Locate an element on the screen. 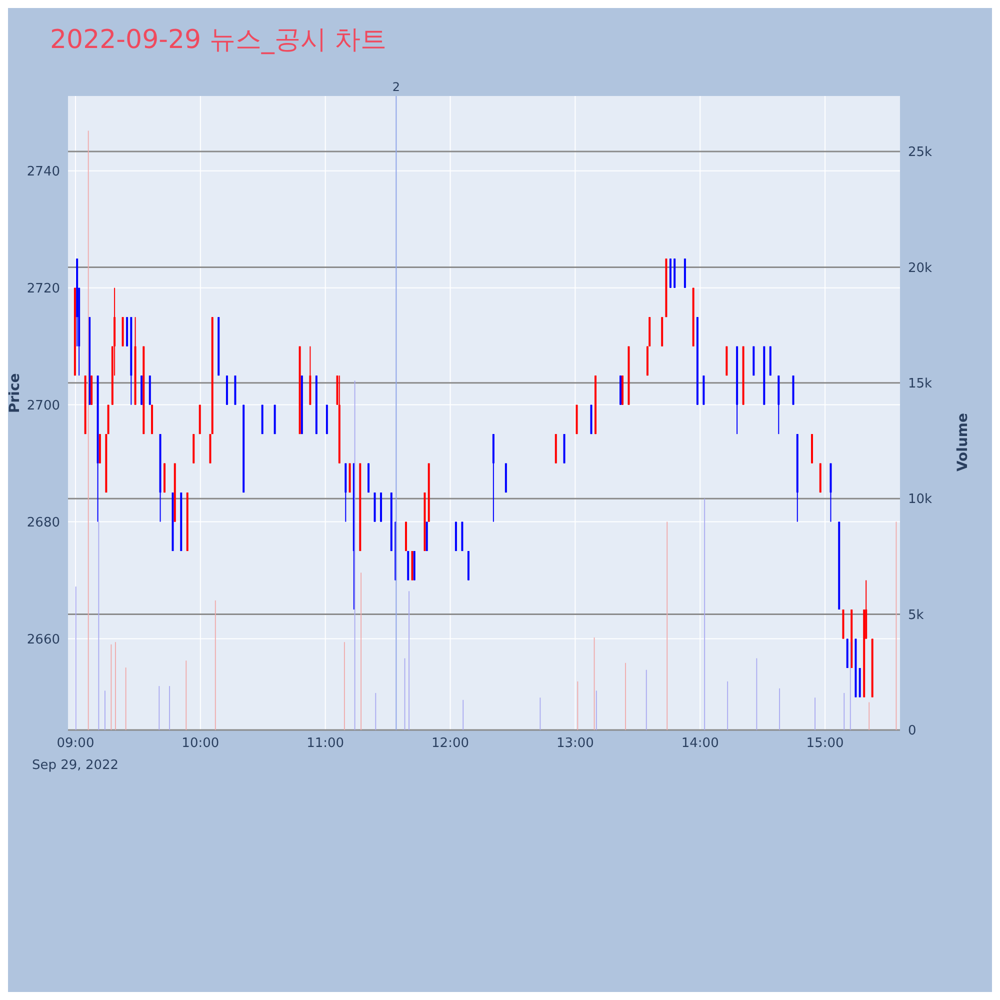  y2-tick-label: 10k is located at coordinates (920, 500).